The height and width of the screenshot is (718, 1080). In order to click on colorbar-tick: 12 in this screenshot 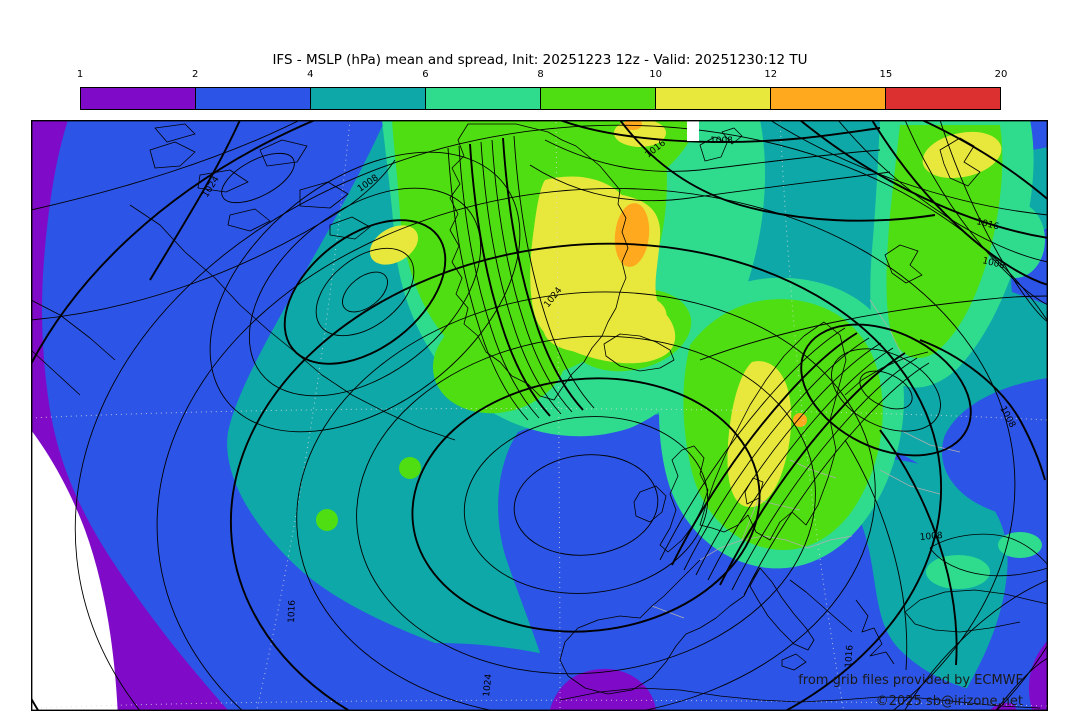, I will do `click(771, 74)`.